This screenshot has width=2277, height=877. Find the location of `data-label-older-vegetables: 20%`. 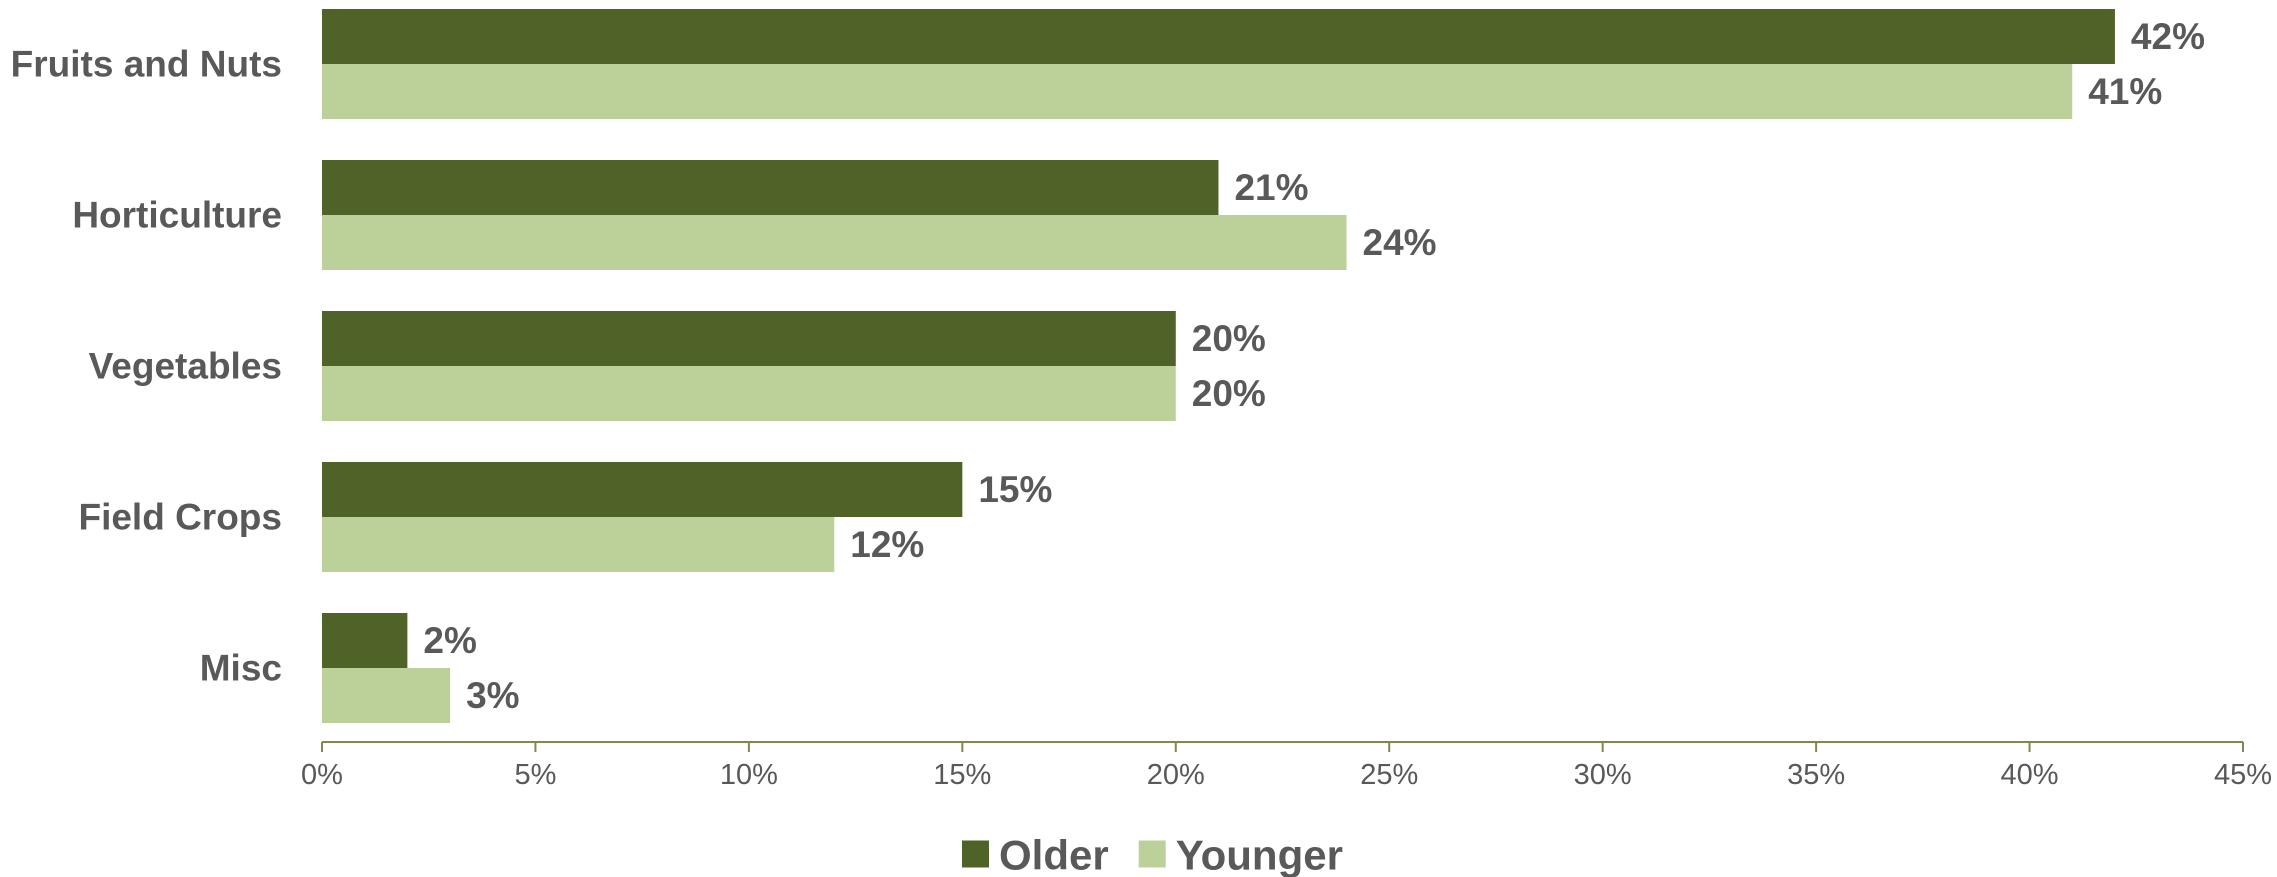

data-label-older-vegetables: 20% is located at coordinates (1229, 338).